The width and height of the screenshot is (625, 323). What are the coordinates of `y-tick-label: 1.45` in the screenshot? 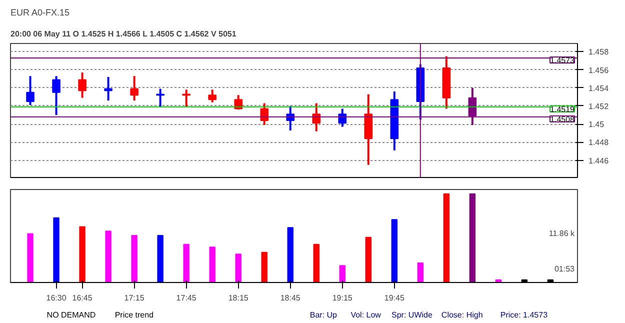 It's located at (596, 125).